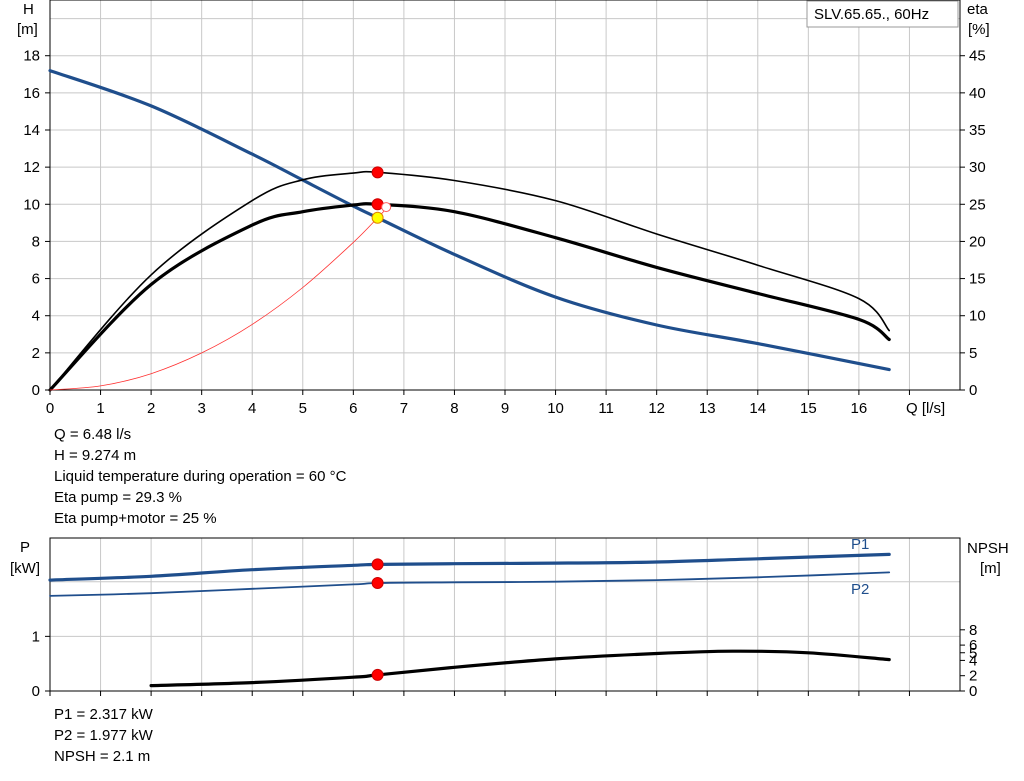 Image resolution: width=1024 pixels, height=781 pixels. What do you see at coordinates (36, 636) in the screenshot?
I see `y-left-tick-label: 1` at bounding box center [36, 636].